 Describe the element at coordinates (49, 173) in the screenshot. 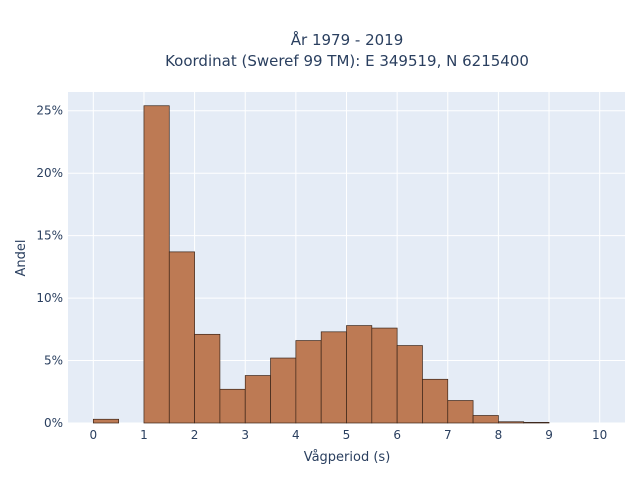

I see `y-tick-label: 20%` at that location.